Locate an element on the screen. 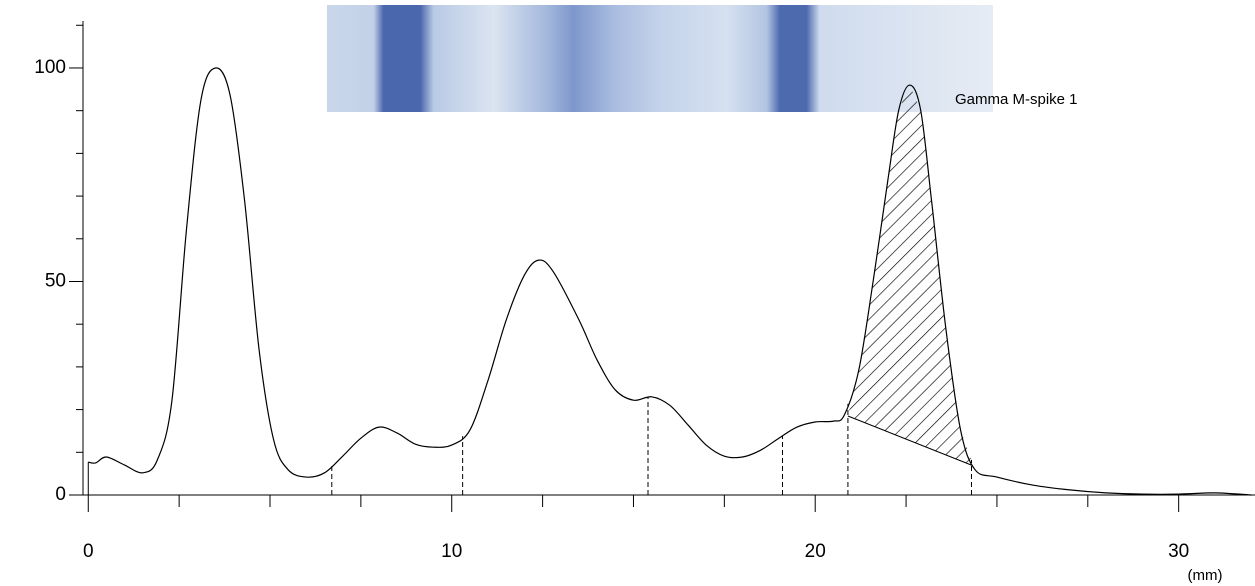  y-tick-label: 0 is located at coordinates (60, 494).